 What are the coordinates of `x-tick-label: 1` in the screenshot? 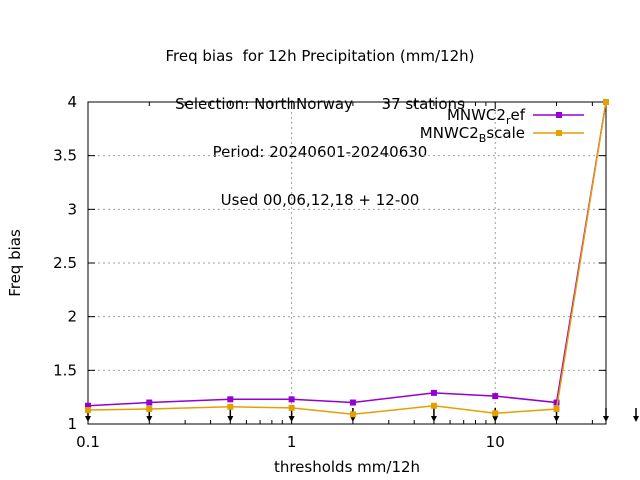 It's located at (292, 442).